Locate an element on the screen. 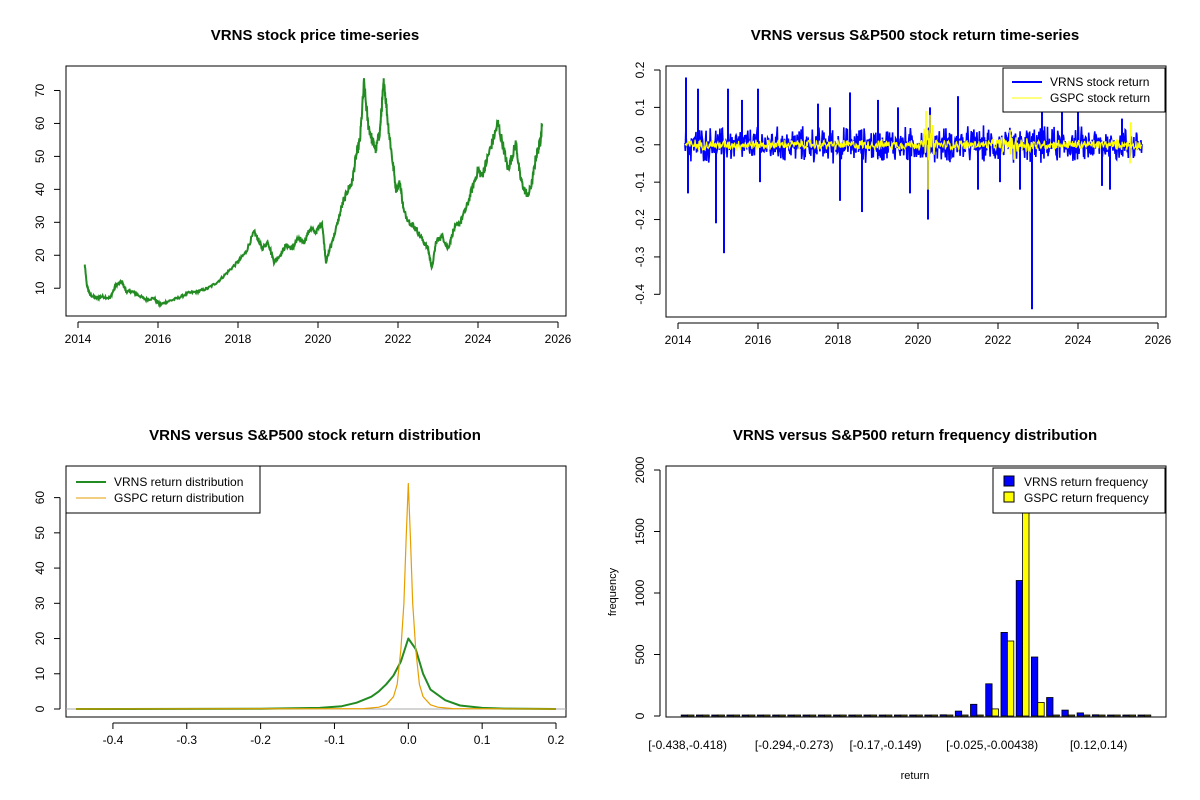 The height and width of the screenshot is (800, 1200). frequency-bin-label: [0.12,0.14) is located at coordinates (1098, 745).